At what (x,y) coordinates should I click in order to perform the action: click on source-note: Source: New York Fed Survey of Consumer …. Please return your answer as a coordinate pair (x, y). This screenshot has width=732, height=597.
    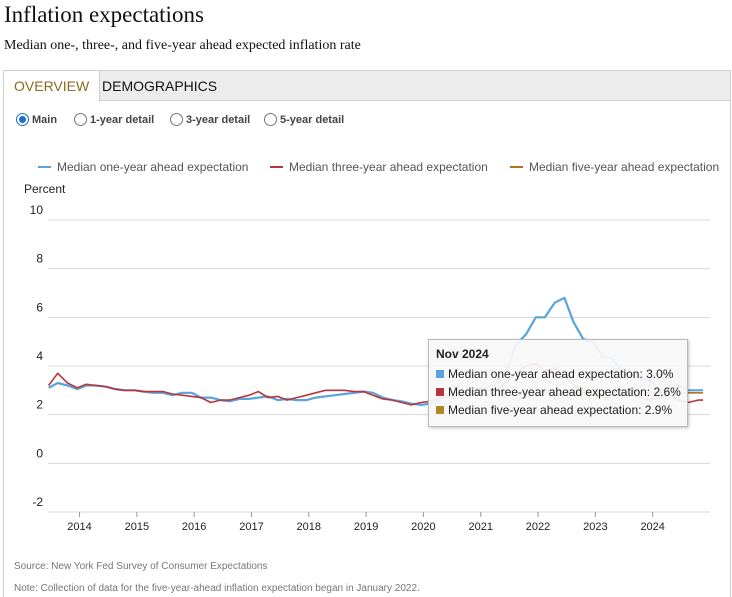
    Looking at the image, I should click on (141, 566).